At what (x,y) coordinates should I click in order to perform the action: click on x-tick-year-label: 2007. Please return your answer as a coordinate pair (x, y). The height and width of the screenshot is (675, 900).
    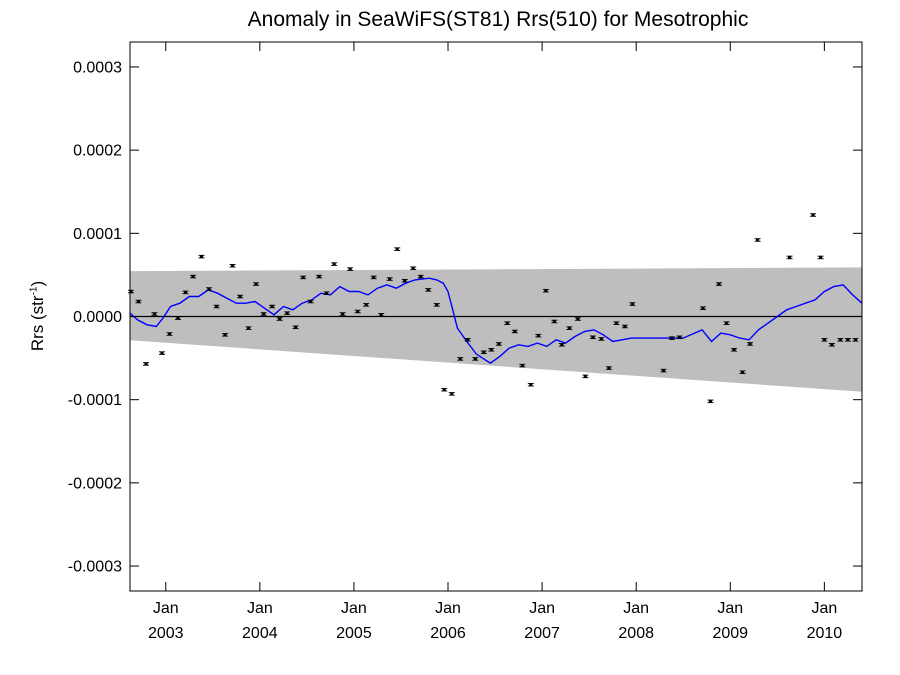
    Looking at the image, I should click on (542, 633).